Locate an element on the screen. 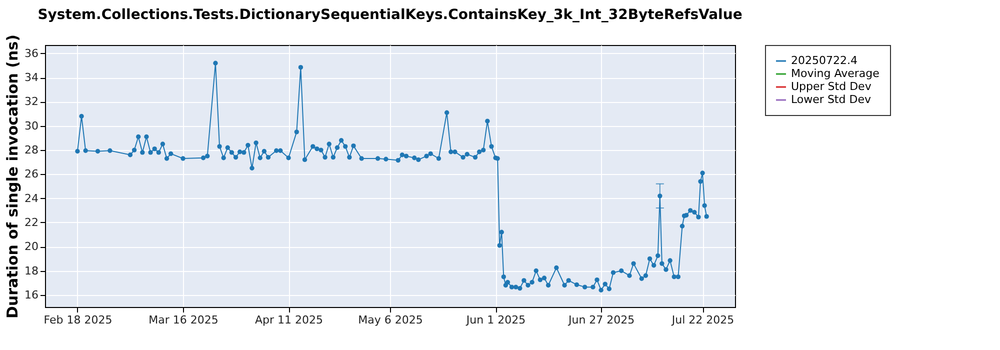 The image size is (1000, 350). x-tick-label: Mar 16 2025 is located at coordinates (183, 320).